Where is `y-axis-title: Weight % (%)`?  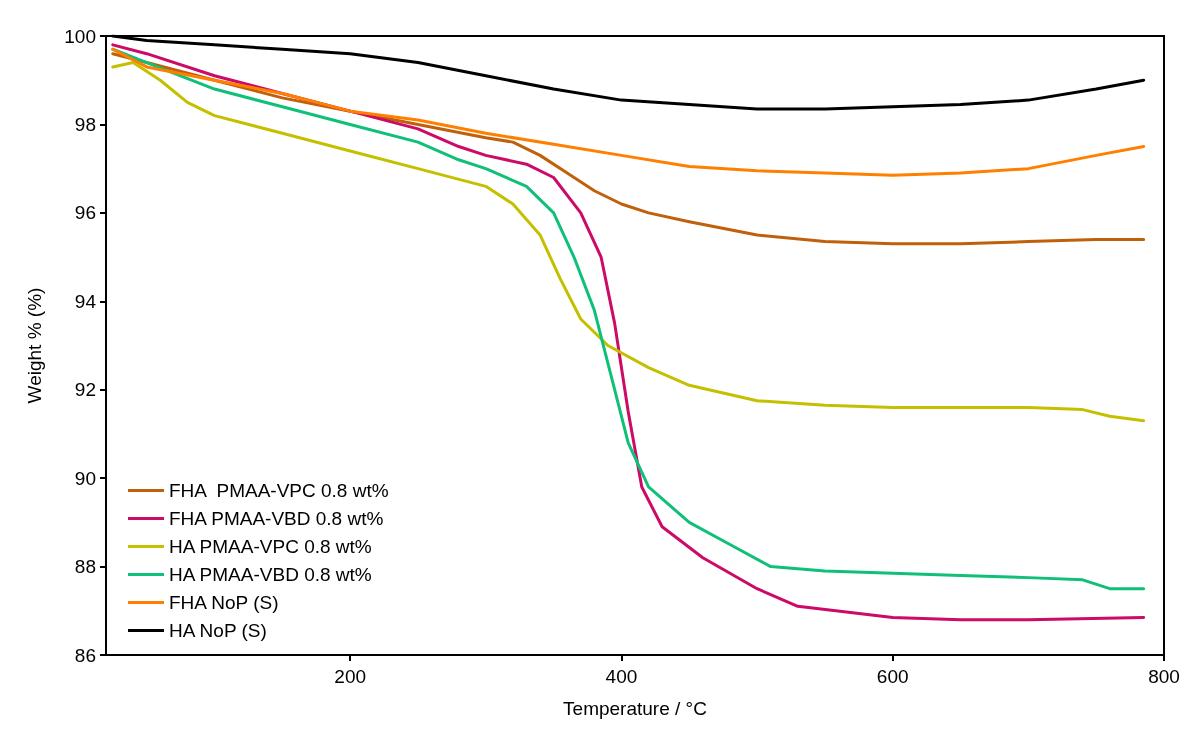 y-axis-title: Weight % (%) is located at coordinates (34, 345).